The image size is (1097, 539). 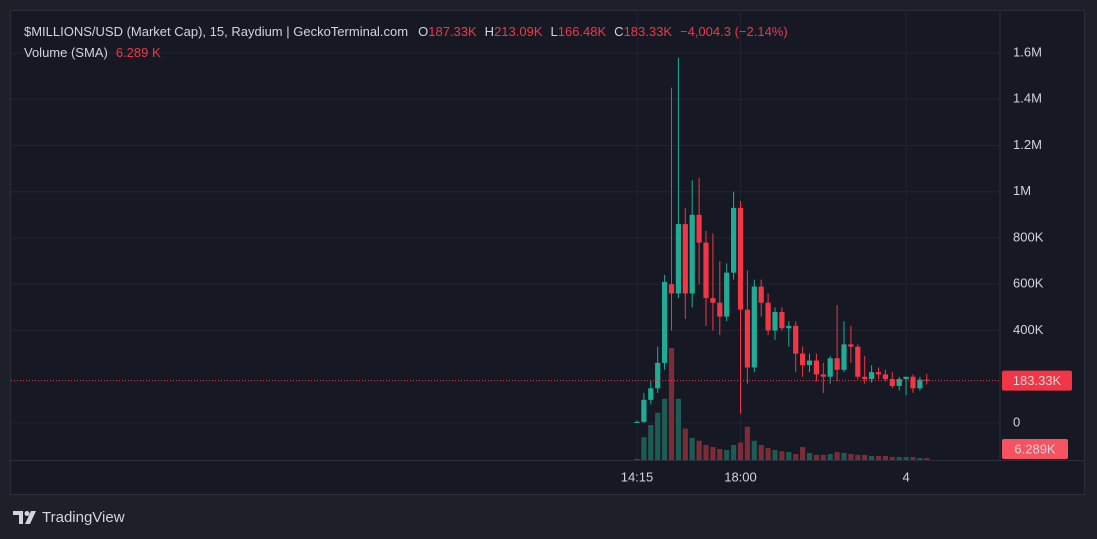 What do you see at coordinates (1035, 448) in the screenshot?
I see `volume-sma-box` at bounding box center [1035, 448].